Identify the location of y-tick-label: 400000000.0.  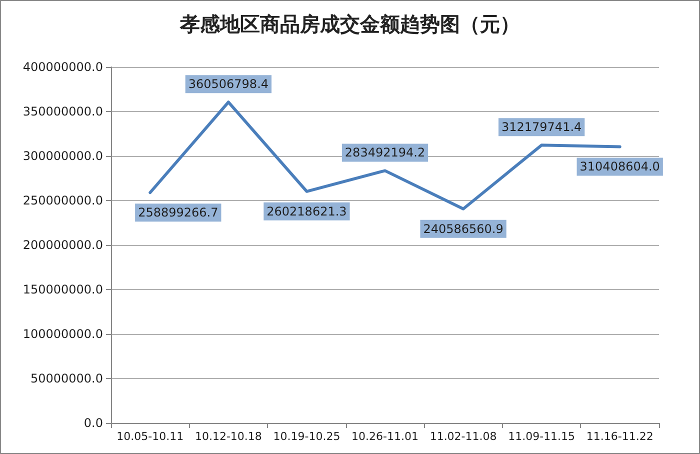
(62, 67).